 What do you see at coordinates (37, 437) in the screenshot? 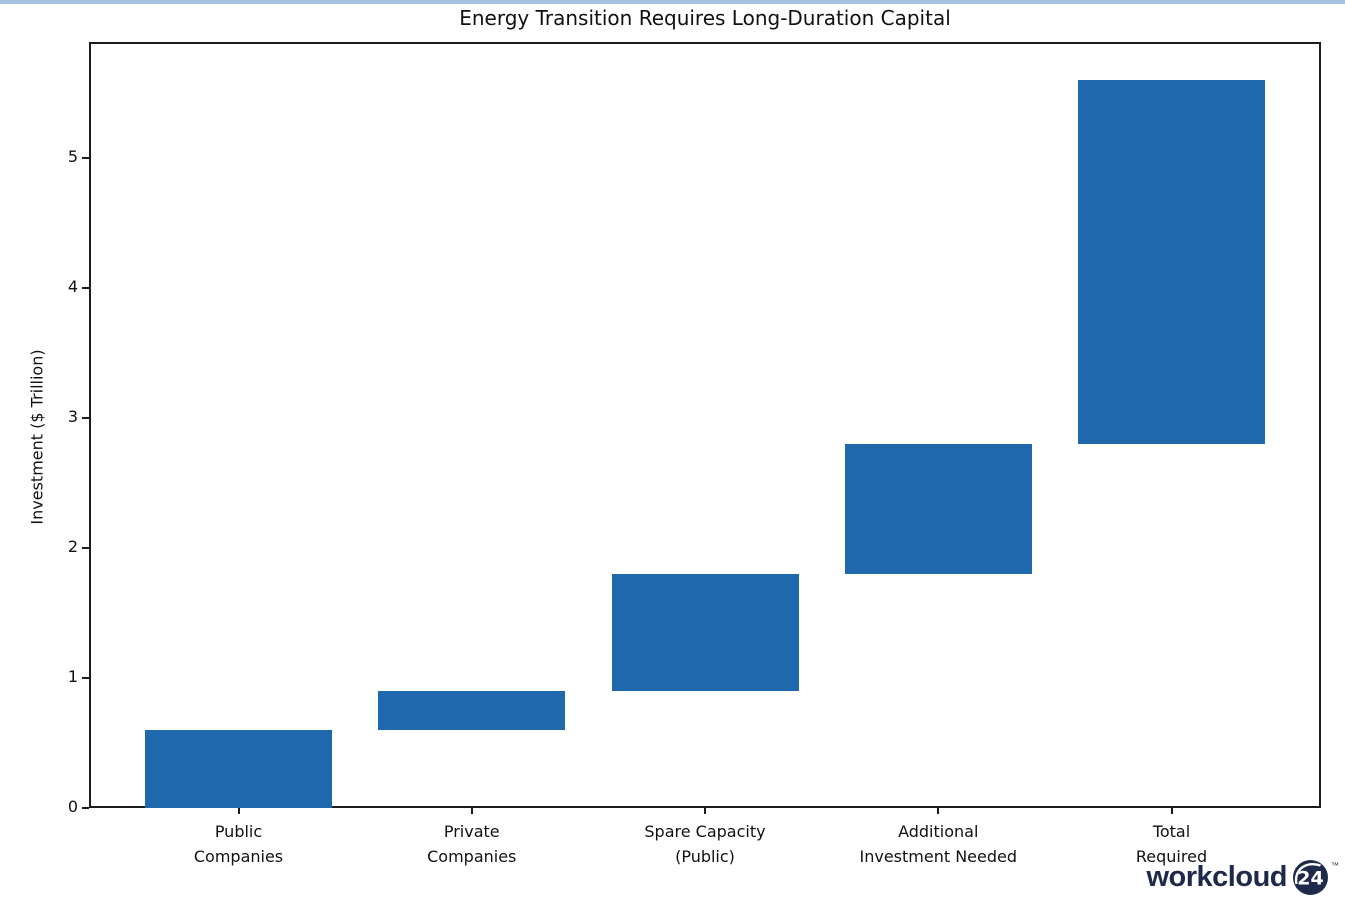
I see `y-axis-label: Investment ($ Trillion)` at bounding box center [37, 437].